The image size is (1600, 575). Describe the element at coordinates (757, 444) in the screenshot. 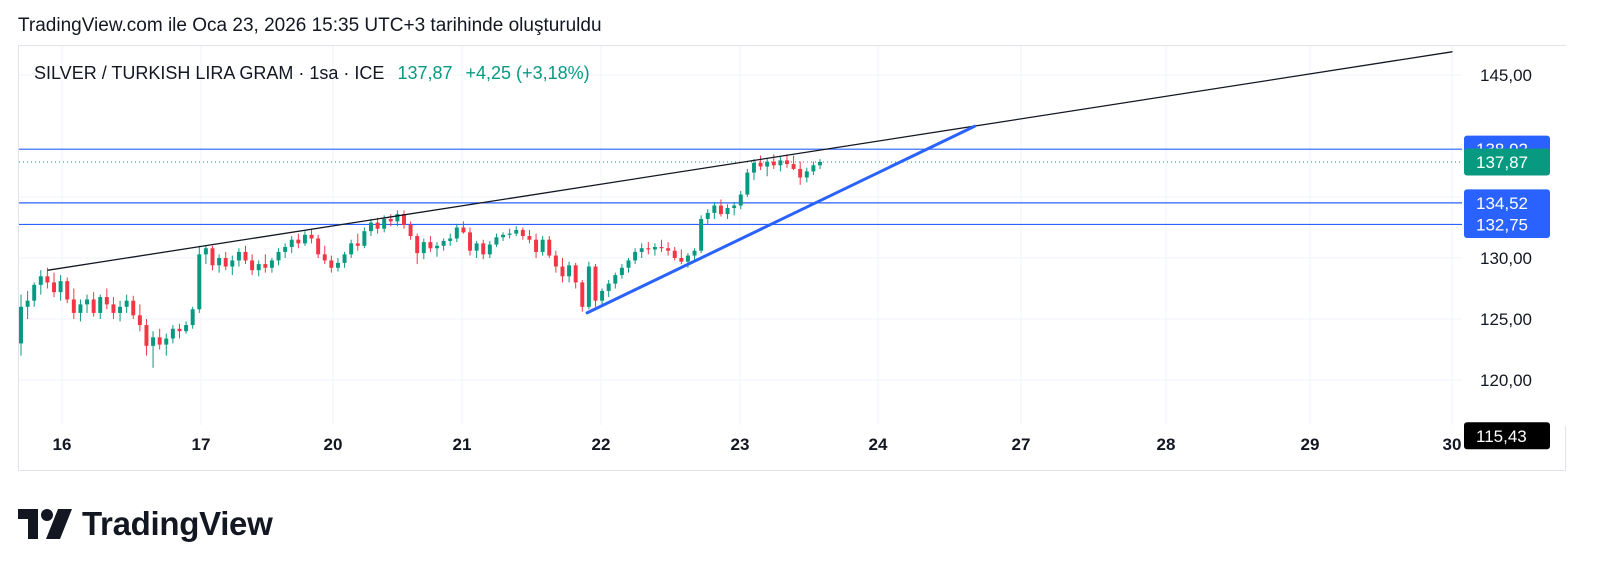

I see `time-axis: 16 17 20 21 22 23 24 27 28 29 30` at that location.